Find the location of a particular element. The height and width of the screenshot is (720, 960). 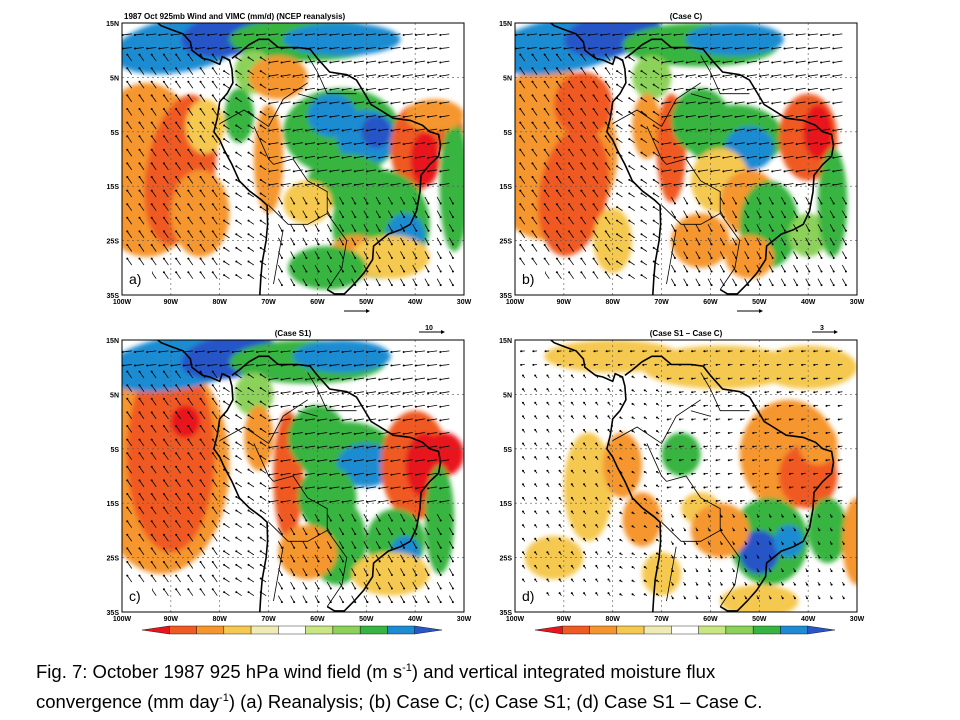

border-line is located at coordinates (300, 503).